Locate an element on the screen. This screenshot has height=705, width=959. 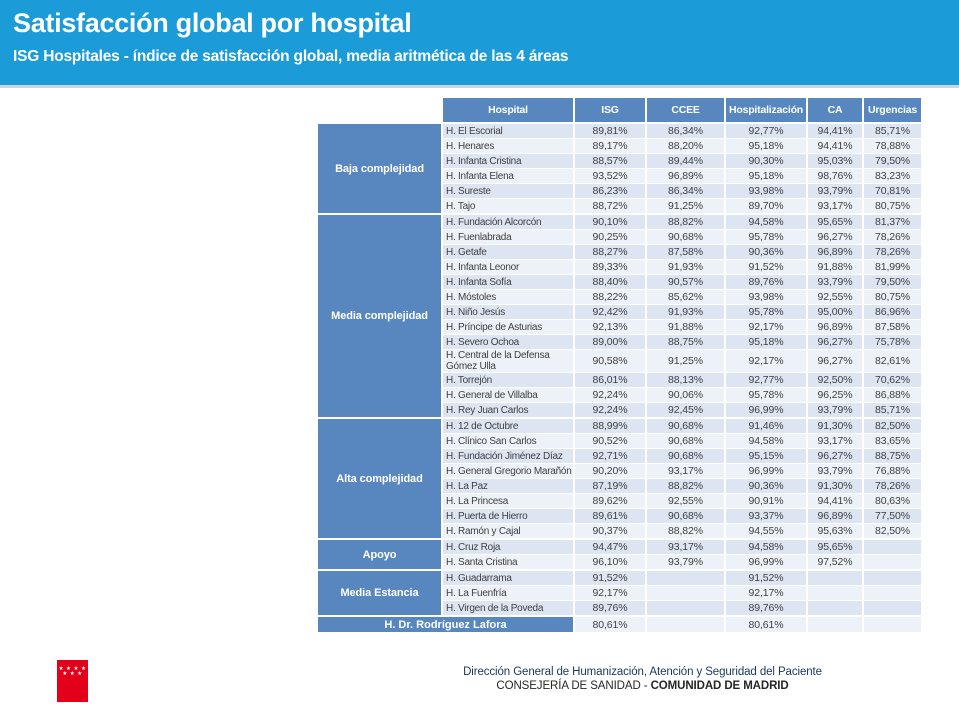
ccee-cell: 88,20% is located at coordinates (685, 146).